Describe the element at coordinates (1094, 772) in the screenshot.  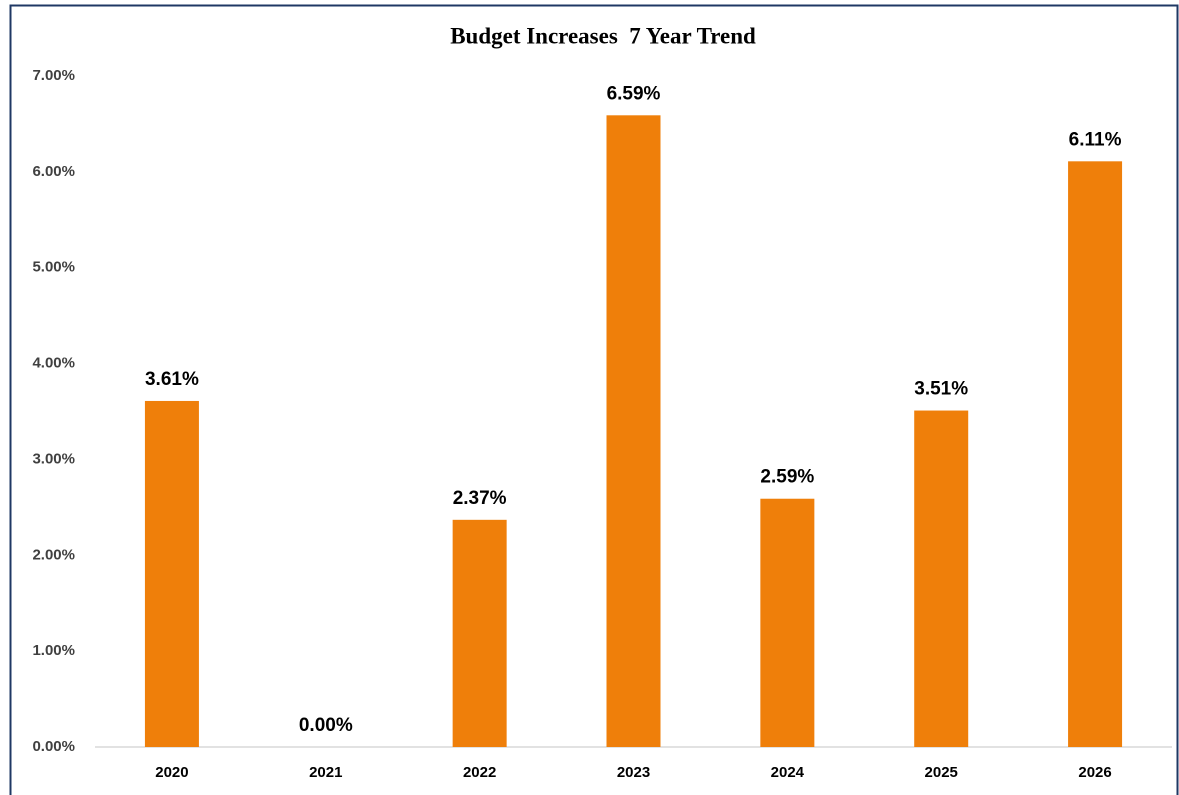
I see `x-tick-label: 2026` at that location.